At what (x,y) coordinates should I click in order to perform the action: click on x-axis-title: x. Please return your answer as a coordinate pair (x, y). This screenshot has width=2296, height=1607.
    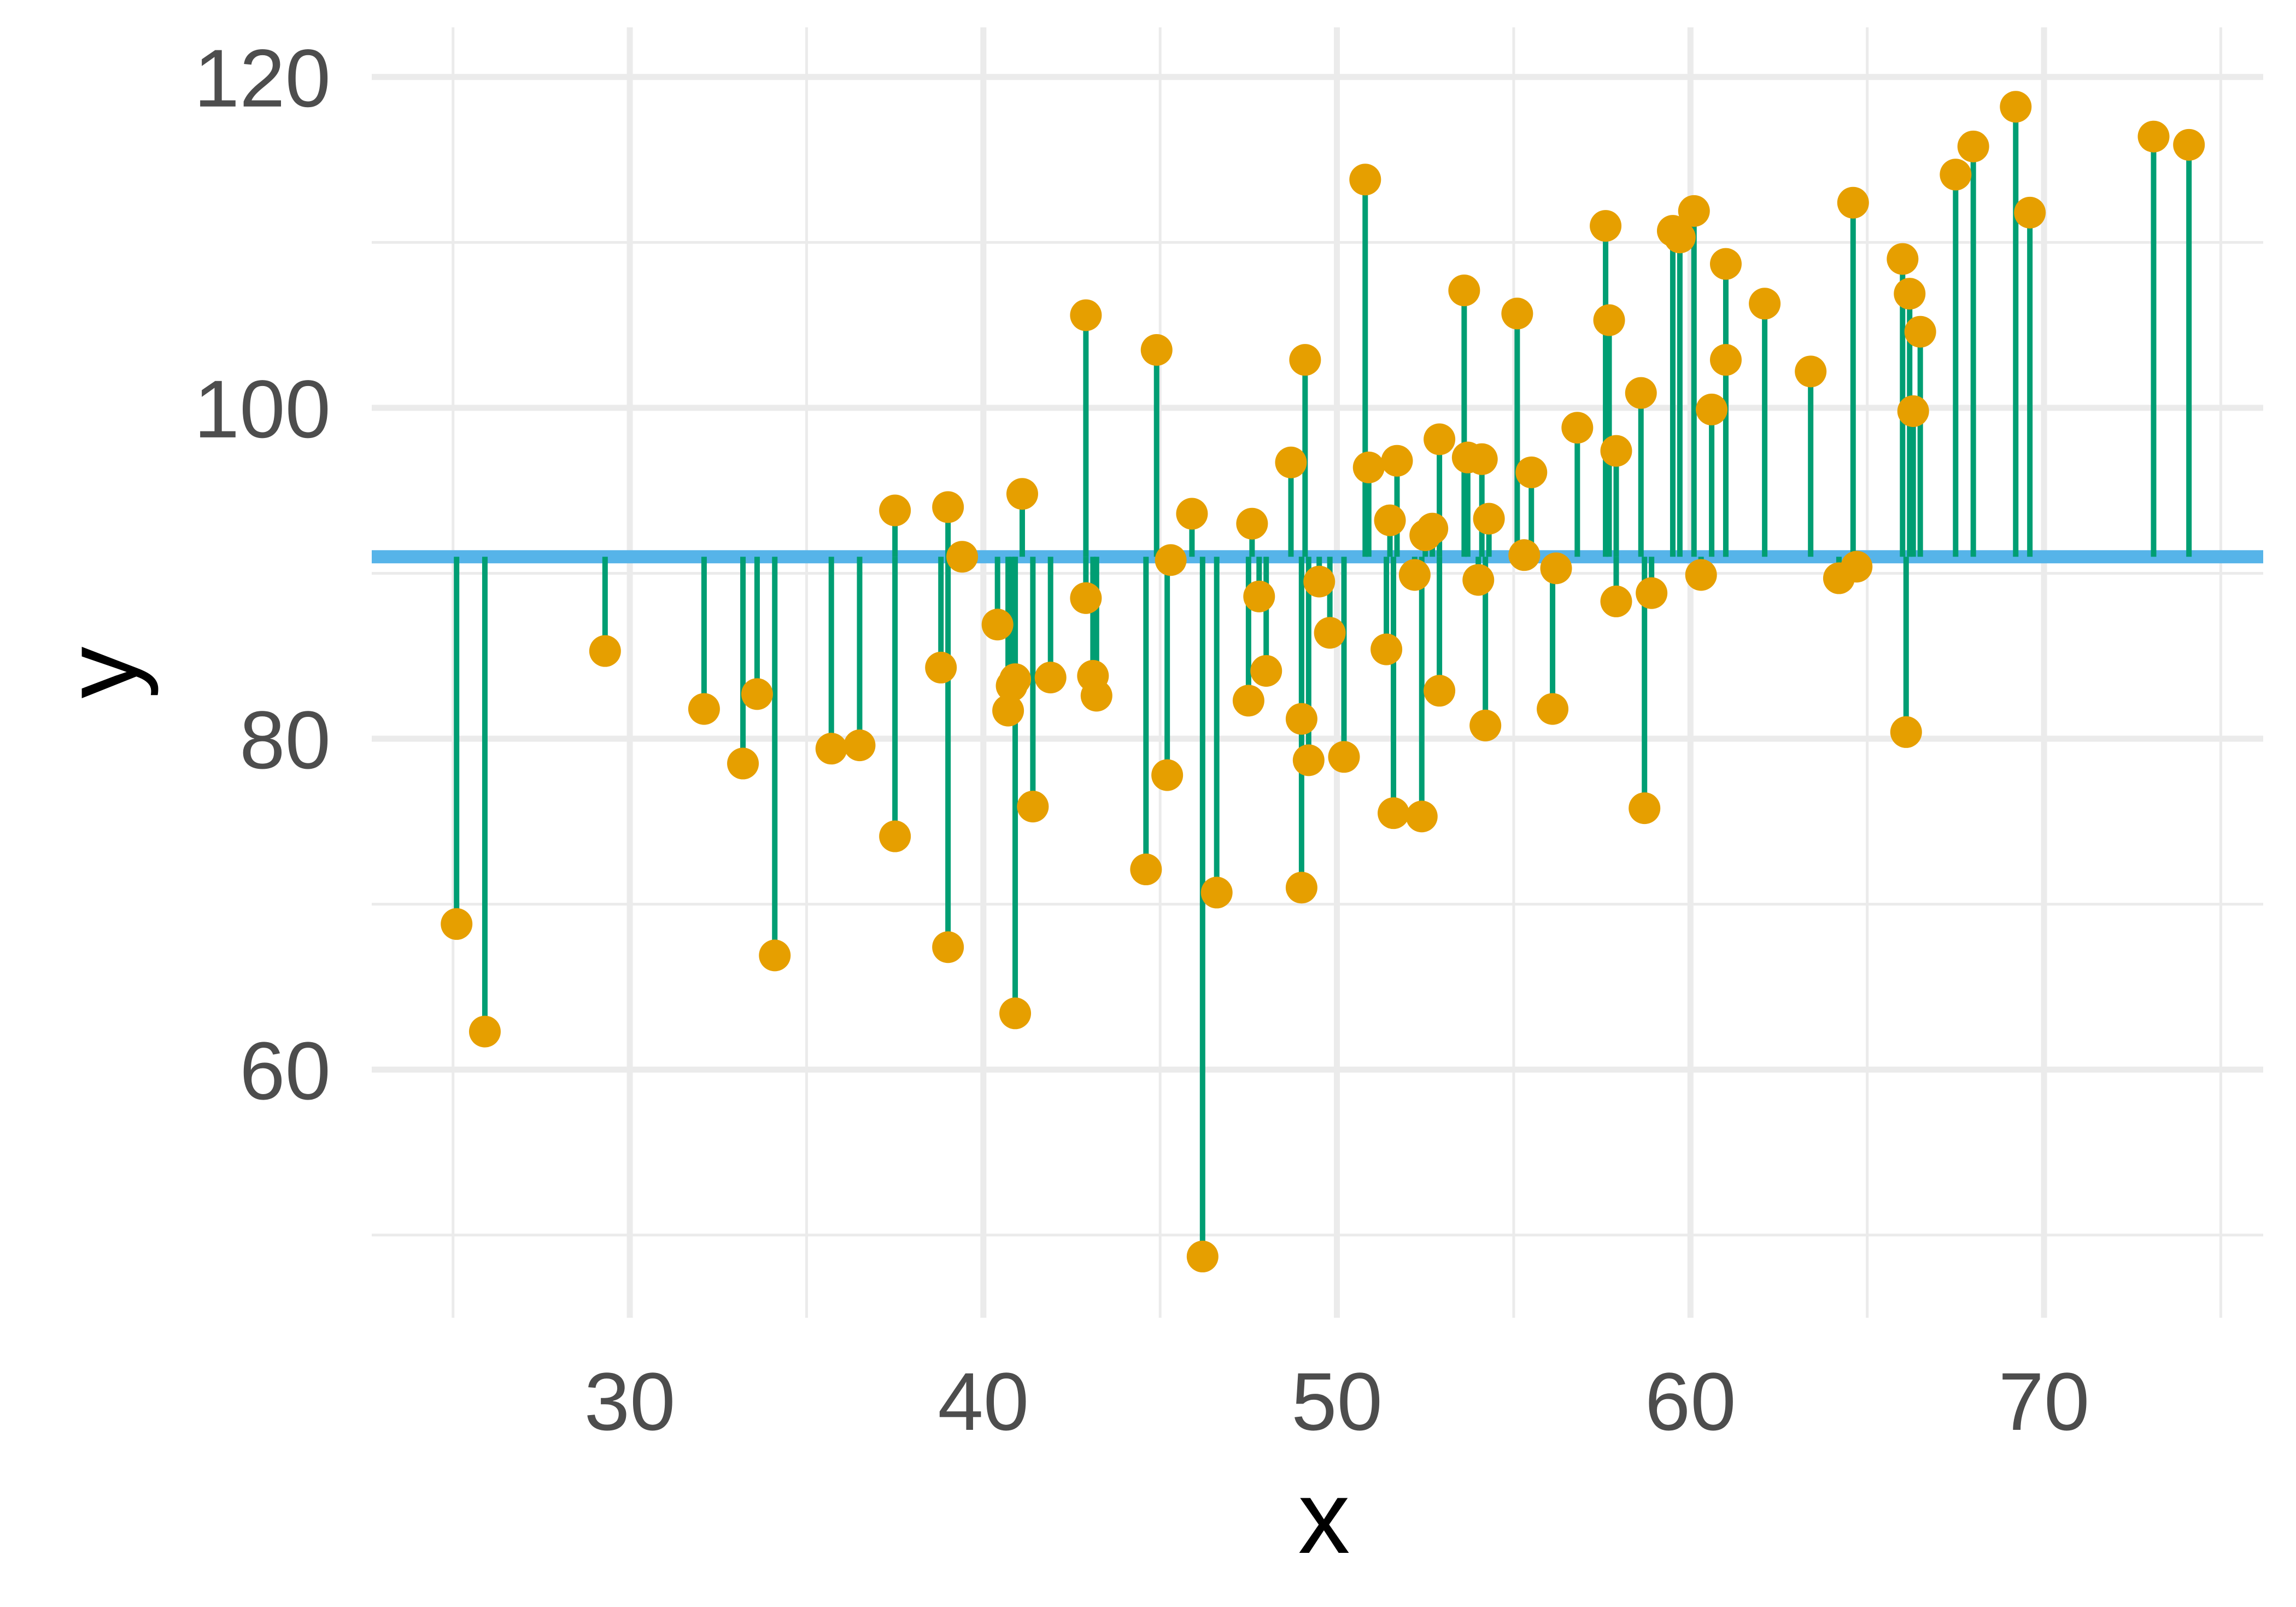
    Looking at the image, I should click on (1324, 1517).